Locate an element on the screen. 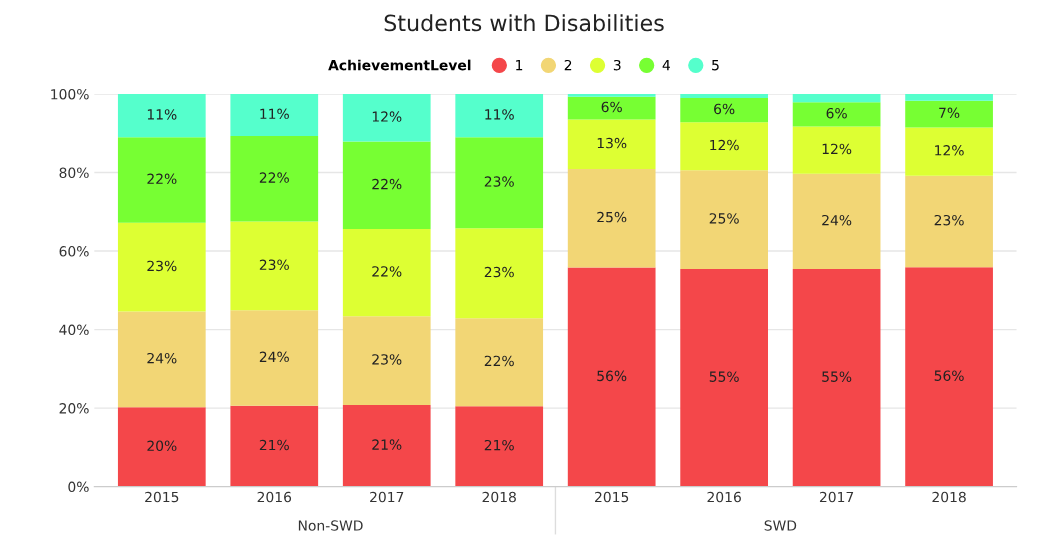 This screenshot has width=1048, height=553. data-label: 13% is located at coordinates (612, 143).